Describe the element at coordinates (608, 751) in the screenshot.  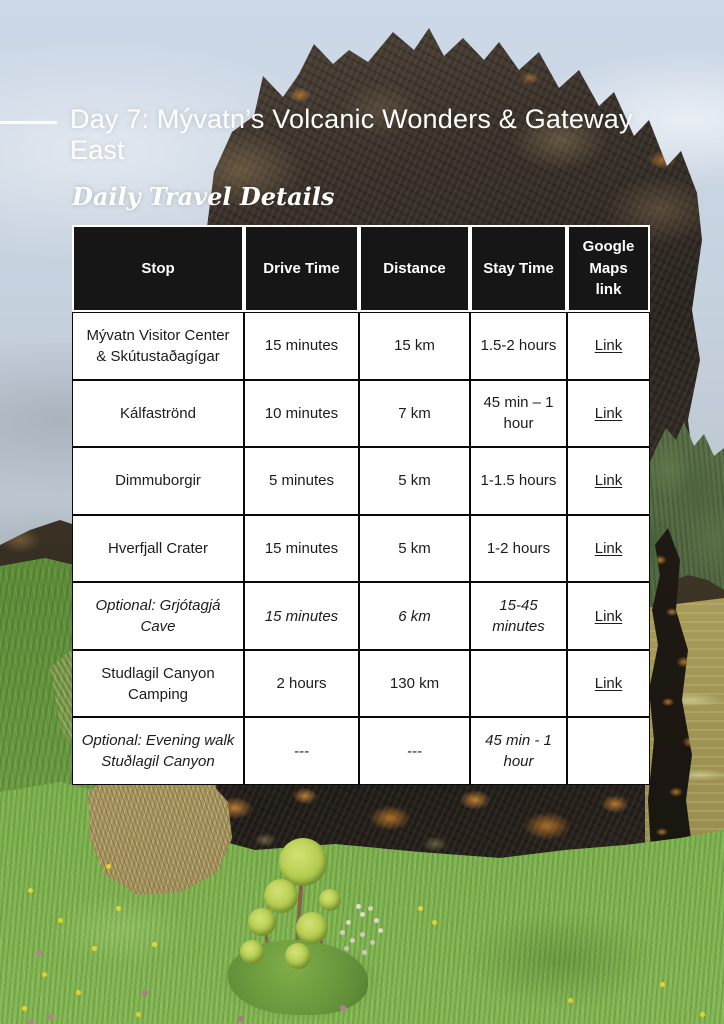
I see `google-maps-link-cell-empty` at that location.